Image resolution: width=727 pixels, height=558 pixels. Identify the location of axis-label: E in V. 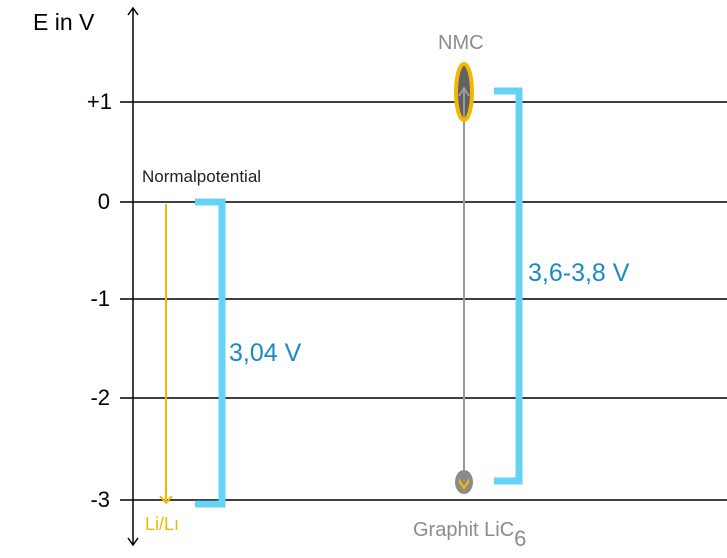
(64, 22).